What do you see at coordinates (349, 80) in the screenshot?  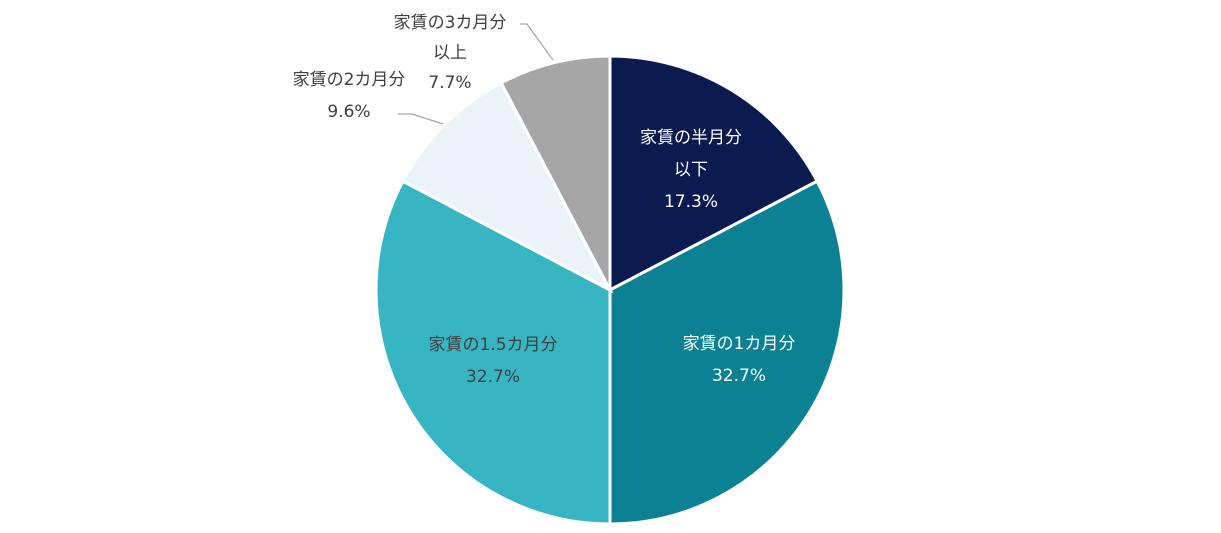 I see `slice-name-label: 家賃の2カ月分` at bounding box center [349, 80].